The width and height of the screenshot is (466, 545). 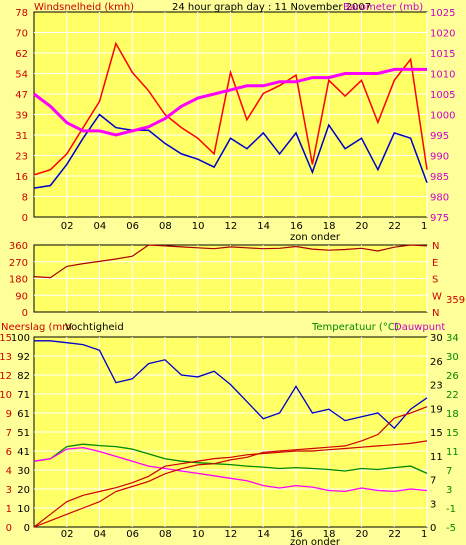 What do you see at coordinates (442, 116) in the screenshot?
I see `barometer-y-tick-label: 1000` at bounding box center [442, 116].